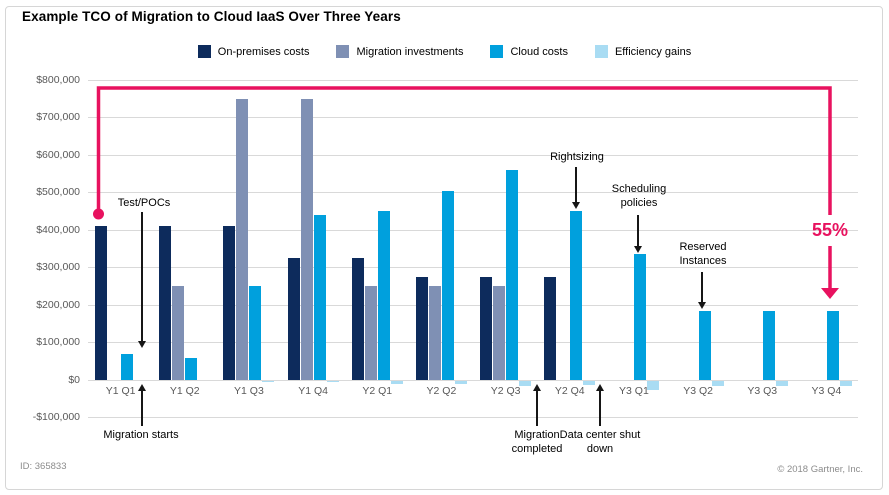 The width and height of the screenshot is (889, 495). What do you see at coordinates (601, 51) in the screenshot?
I see `efficiency-swatch-icon` at bounding box center [601, 51].